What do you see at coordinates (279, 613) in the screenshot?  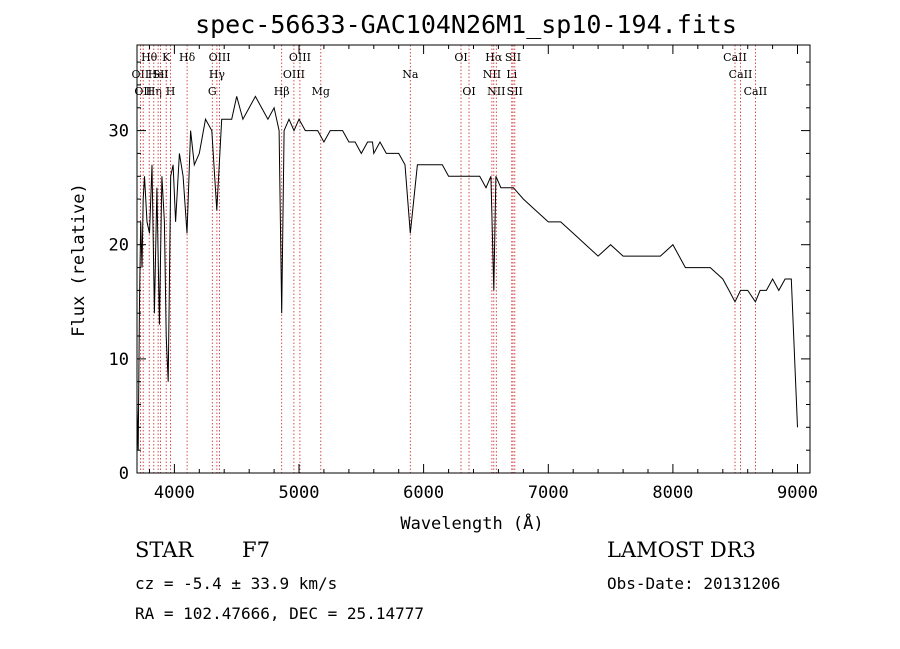 I see `coordinates: RA = 102.47666, DEC = 25.14777` at bounding box center [279, 613].